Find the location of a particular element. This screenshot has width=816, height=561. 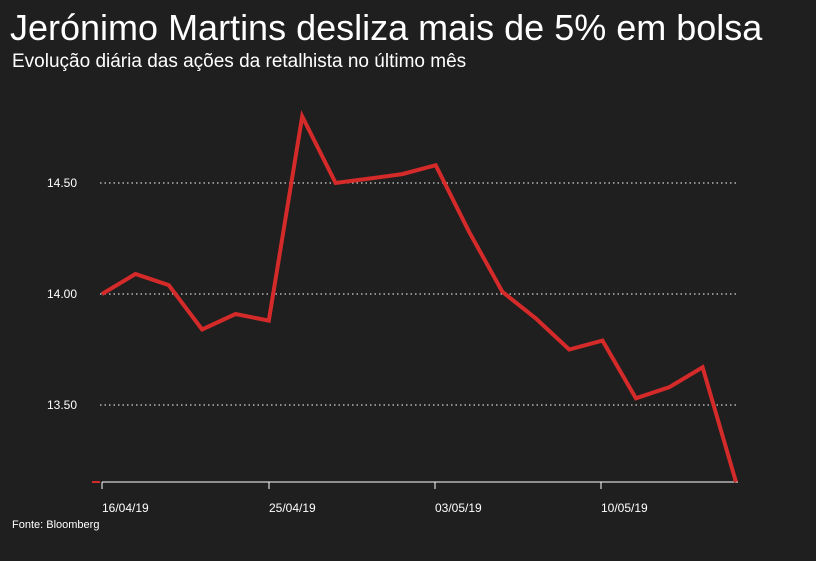

y-tick-label: 13.50 is located at coordinates (62, 405).